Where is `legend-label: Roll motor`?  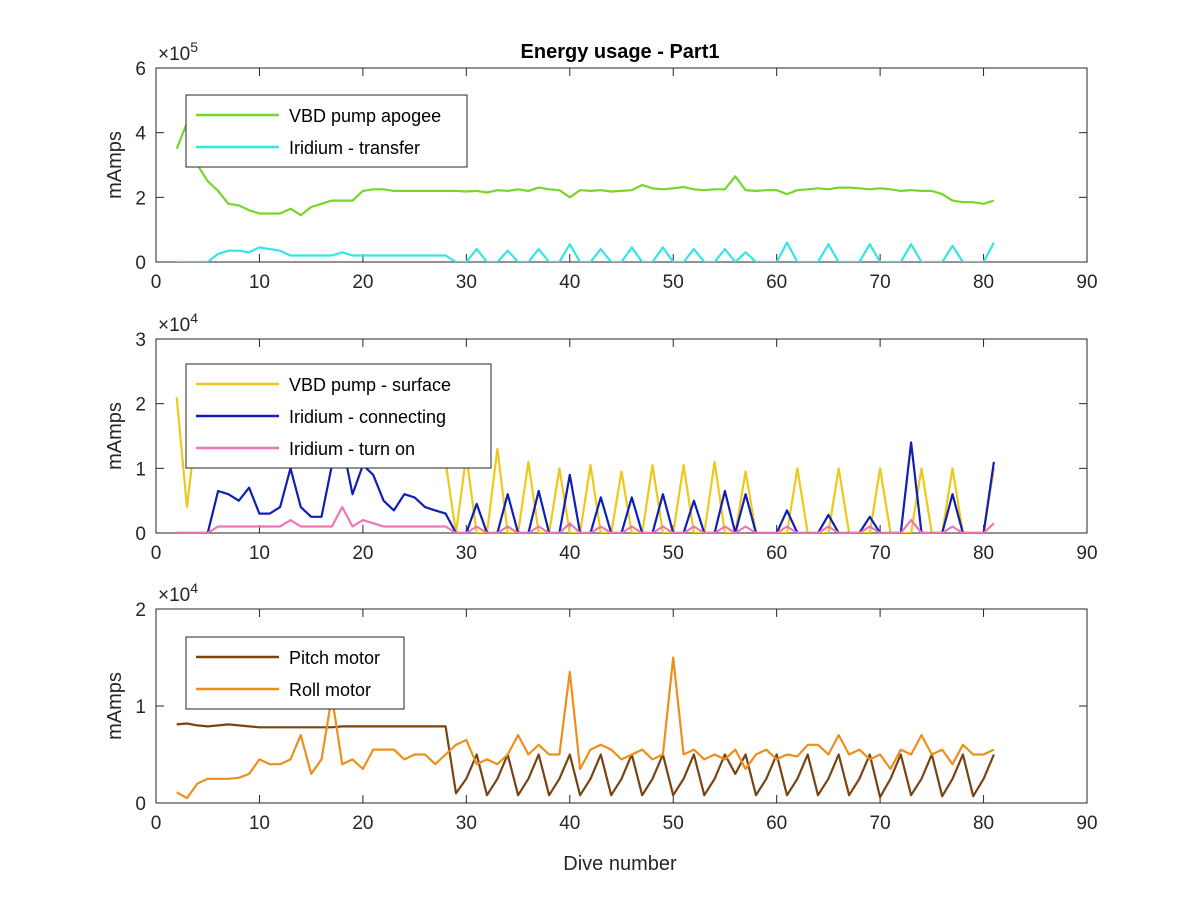 legend-label: Roll motor is located at coordinates (330, 690).